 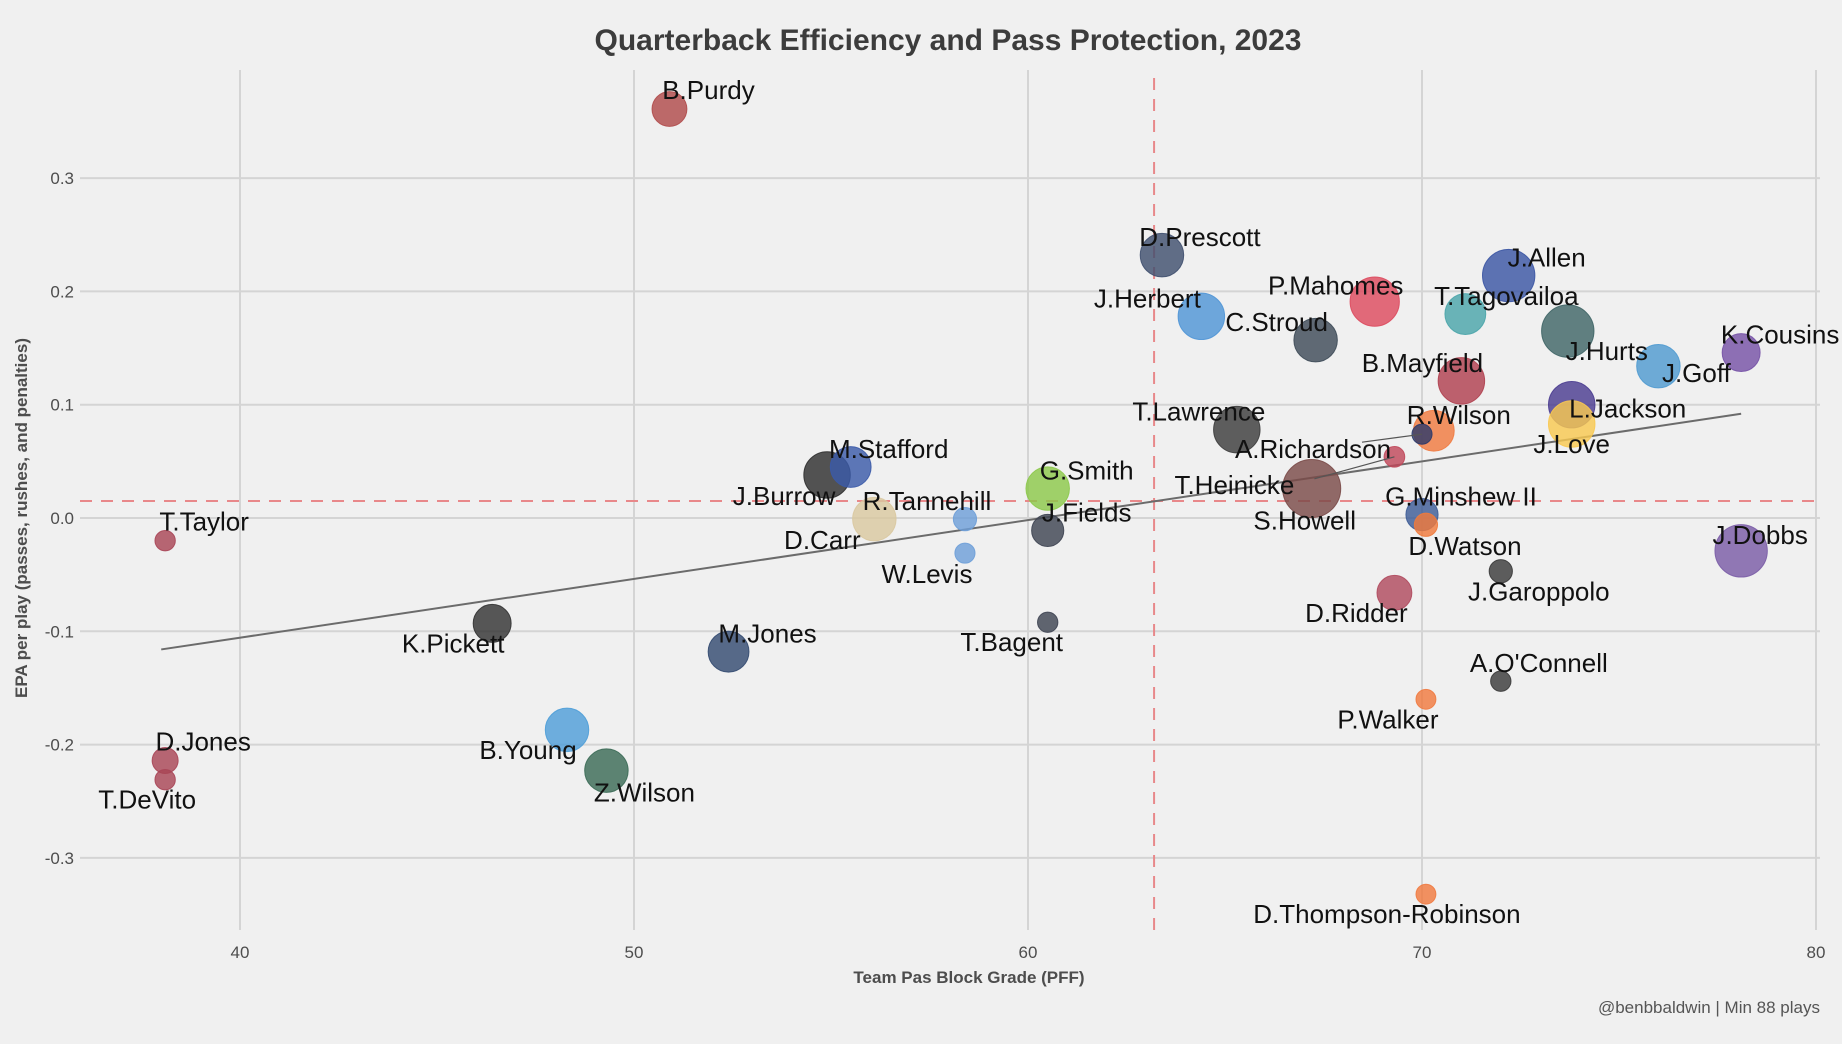 What do you see at coordinates (784, 496) in the screenshot?
I see `point-label: J.Burrow` at bounding box center [784, 496].